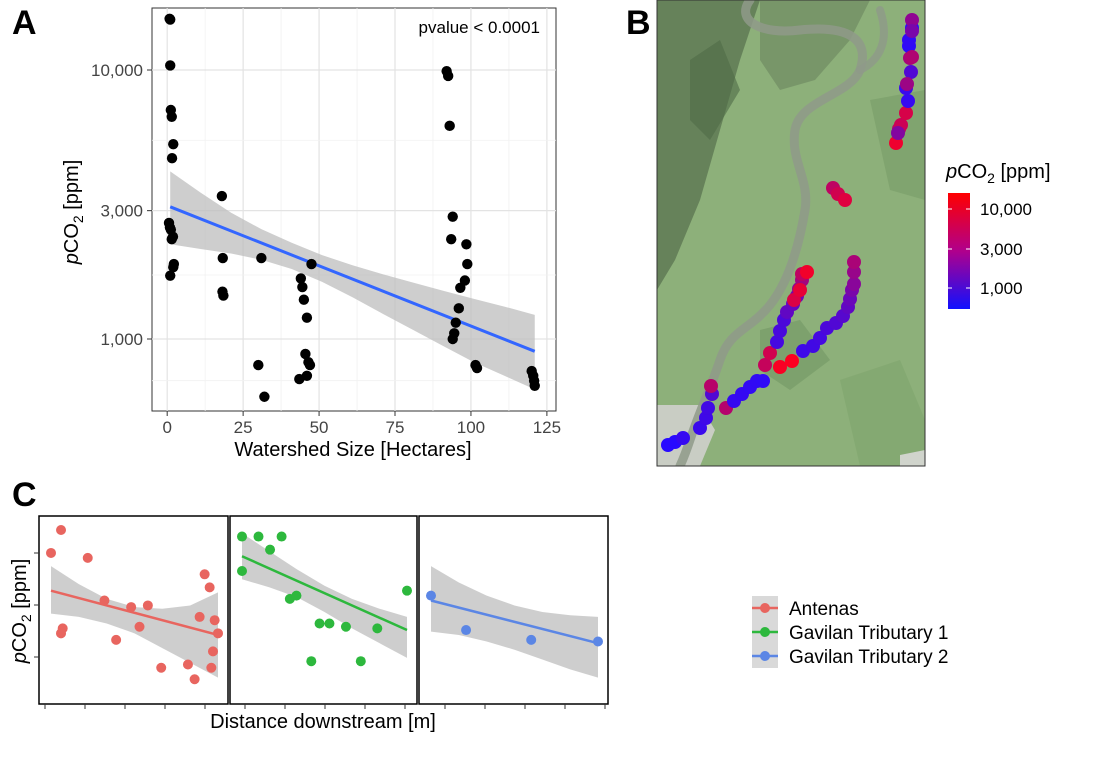 The width and height of the screenshot is (1108, 780). I want to click on map-frame, so click(791, 233).